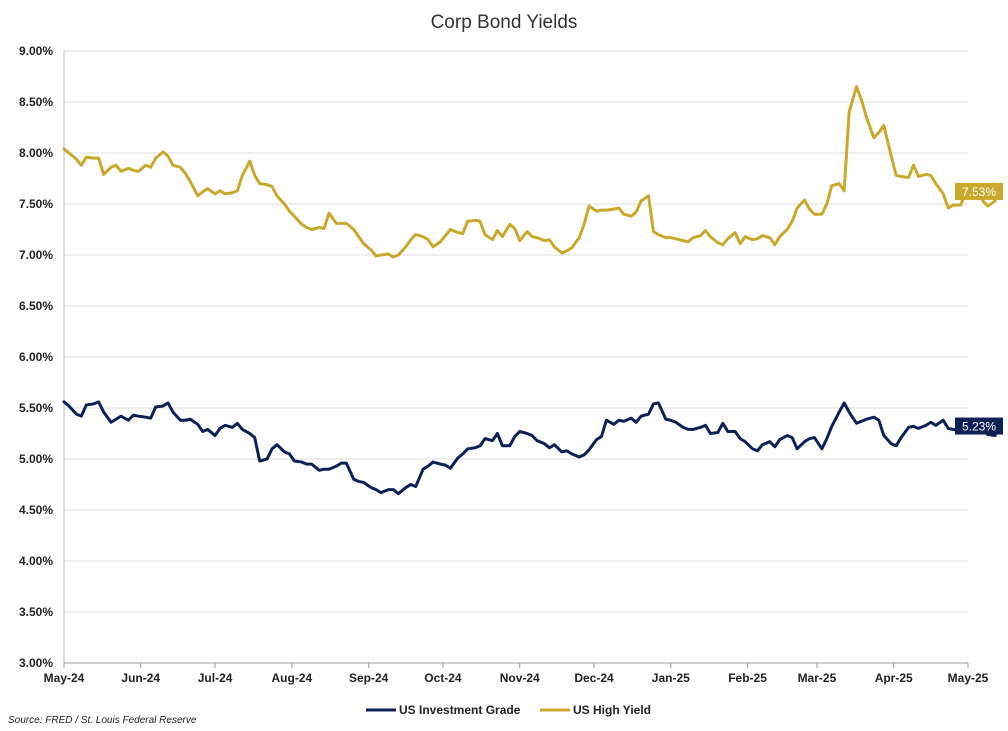 The height and width of the screenshot is (731, 1008). Describe the element at coordinates (369, 678) in the screenshot. I see `x-tick-label: Sep-24` at that location.